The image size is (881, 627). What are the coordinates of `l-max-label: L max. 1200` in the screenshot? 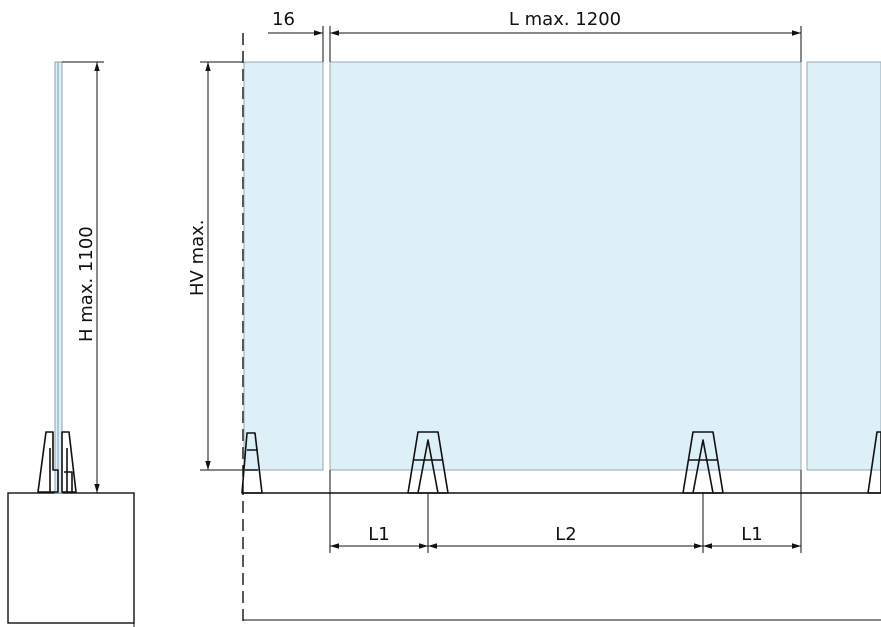 It's located at (565, 19).